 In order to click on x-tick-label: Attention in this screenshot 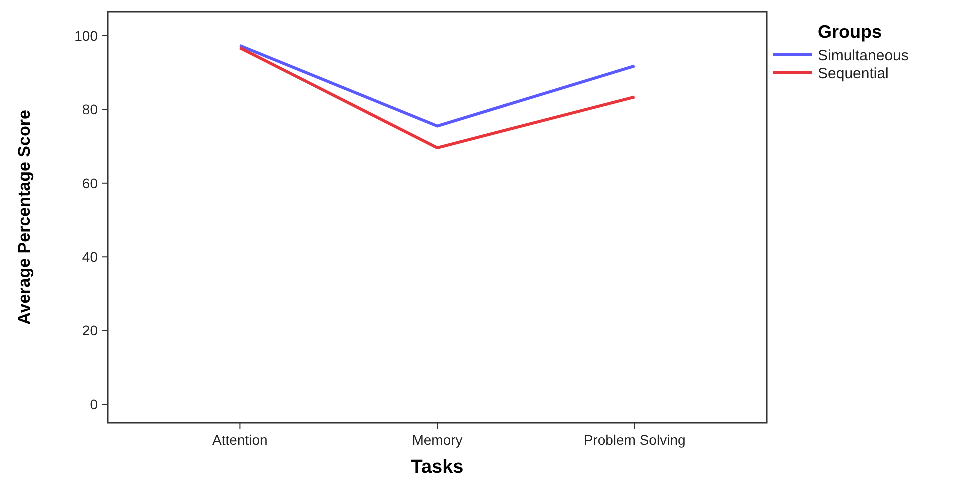, I will do `click(240, 440)`.